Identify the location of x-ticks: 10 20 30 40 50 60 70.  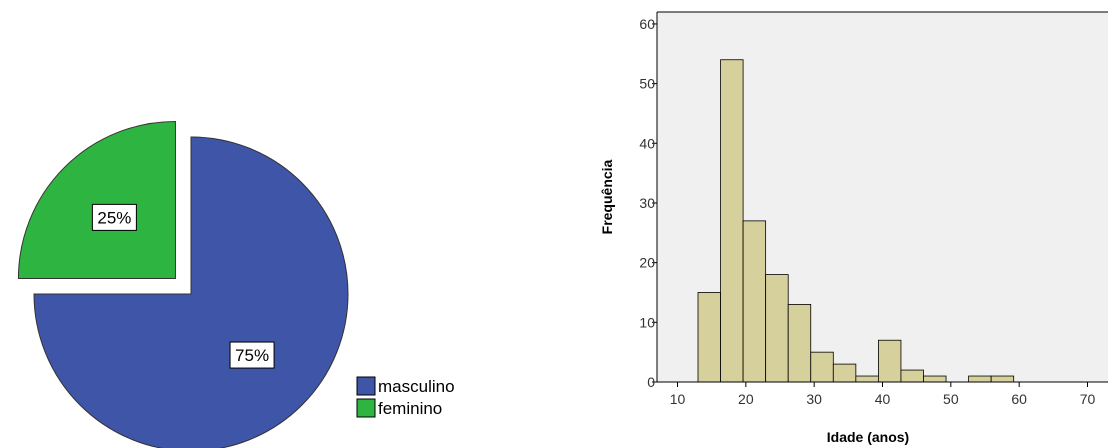
(883, 394).